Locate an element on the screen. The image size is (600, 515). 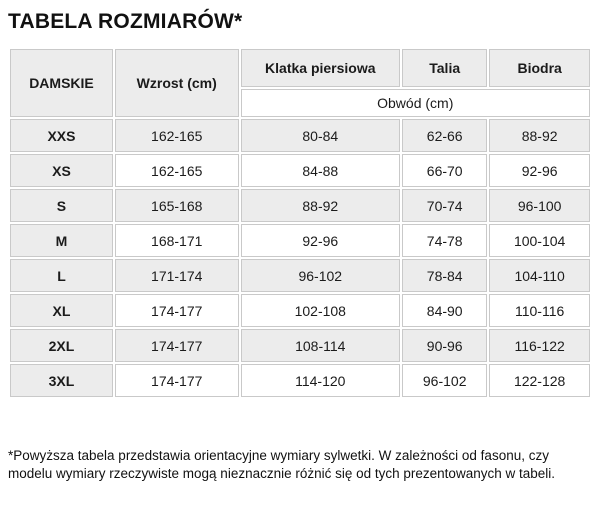
chest-value: 114-120 is located at coordinates (320, 380).